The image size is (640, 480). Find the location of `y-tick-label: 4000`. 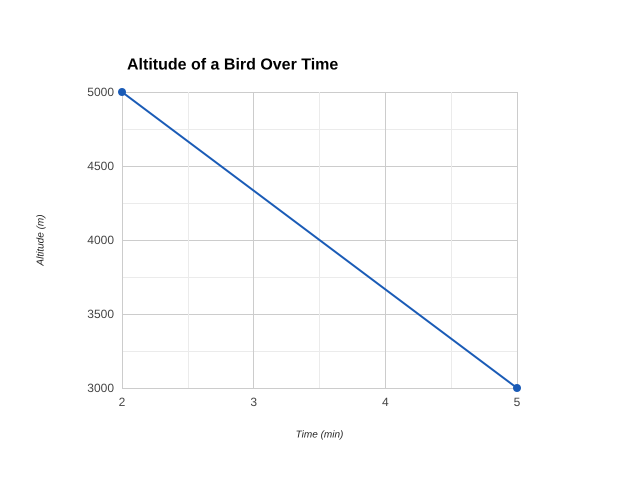

y-tick-label: 4000 is located at coordinates (100, 240).